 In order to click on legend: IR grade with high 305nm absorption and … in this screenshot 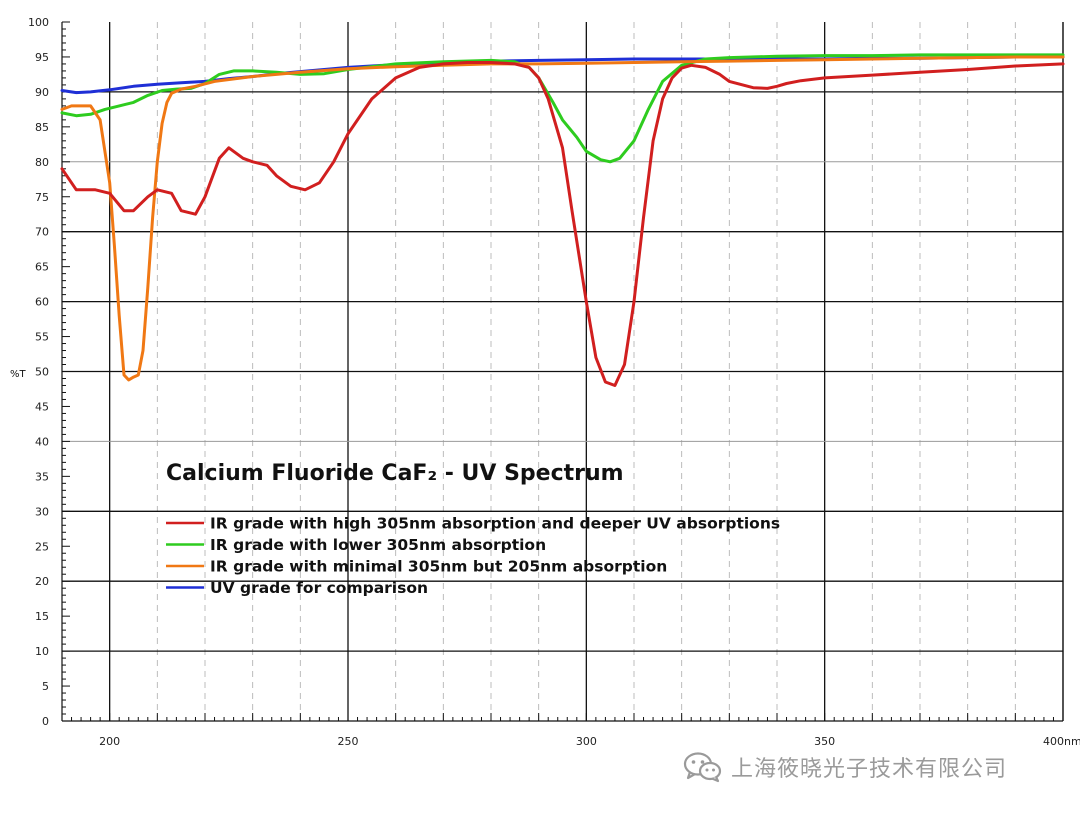, I will do `click(473, 556)`.